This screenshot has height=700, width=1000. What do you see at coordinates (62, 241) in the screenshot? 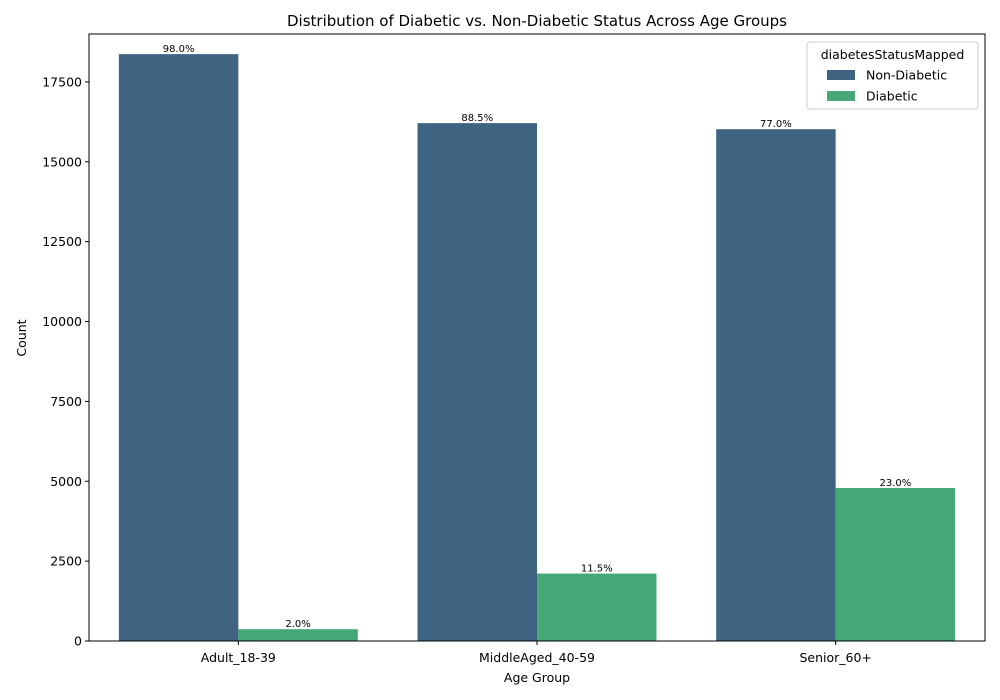
I see `y-tick-label: 12500` at bounding box center [62, 241].